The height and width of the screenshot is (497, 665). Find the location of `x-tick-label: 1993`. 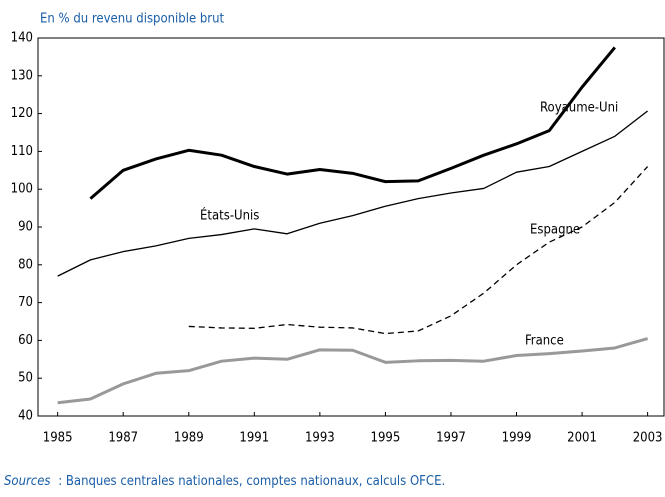

x-tick-label: 1993 is located at coordinates (320, 438).